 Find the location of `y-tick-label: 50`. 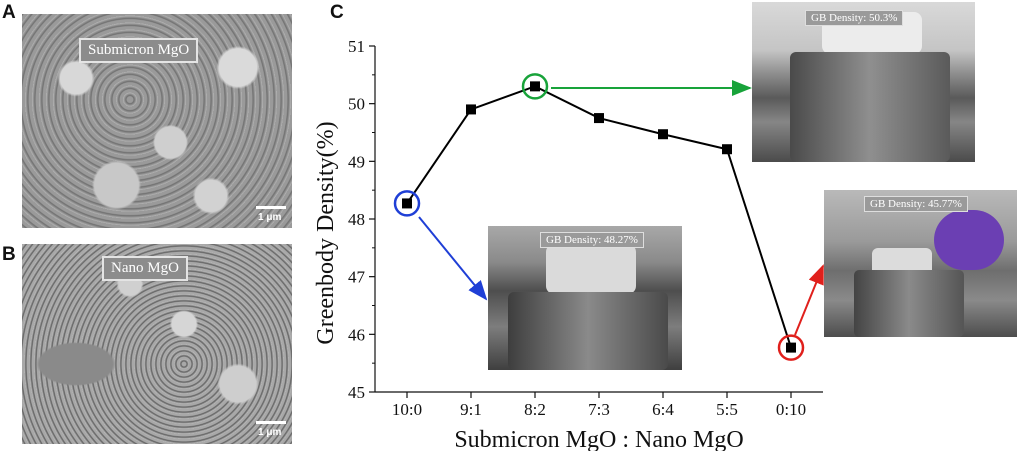

y-tick-label: 50 is located at coordinates (356, 104).